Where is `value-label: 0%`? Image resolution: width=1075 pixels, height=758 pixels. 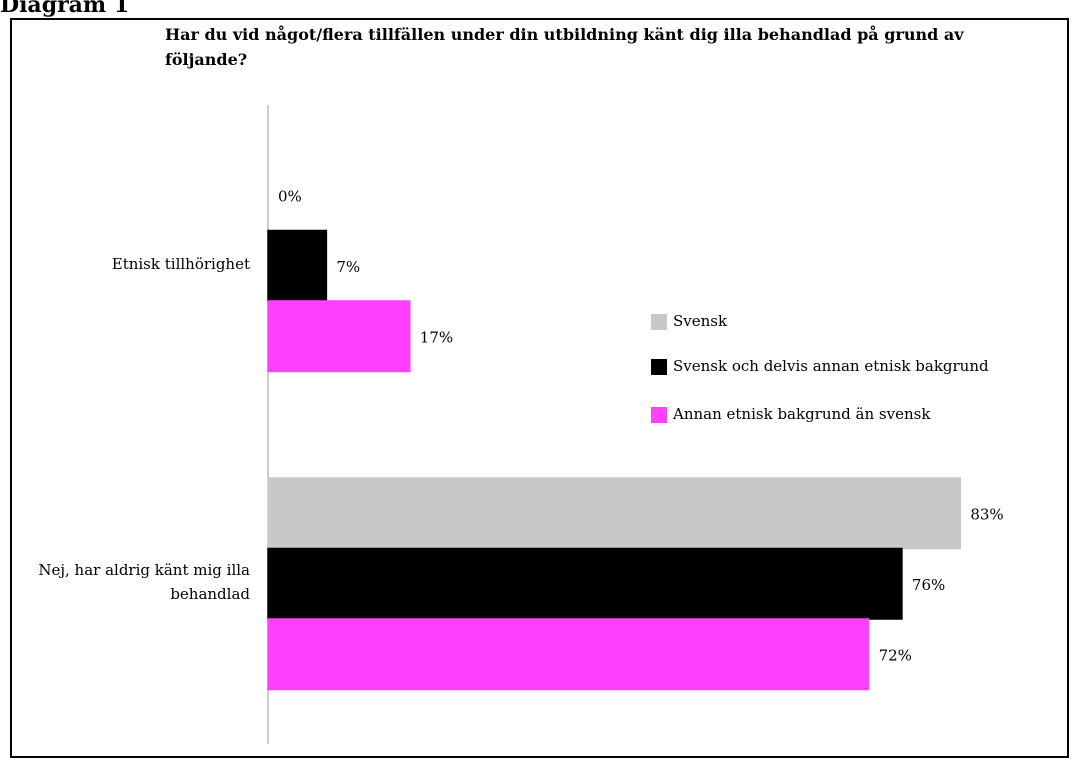
value-label: 0% is located at coordinates (290, 196).